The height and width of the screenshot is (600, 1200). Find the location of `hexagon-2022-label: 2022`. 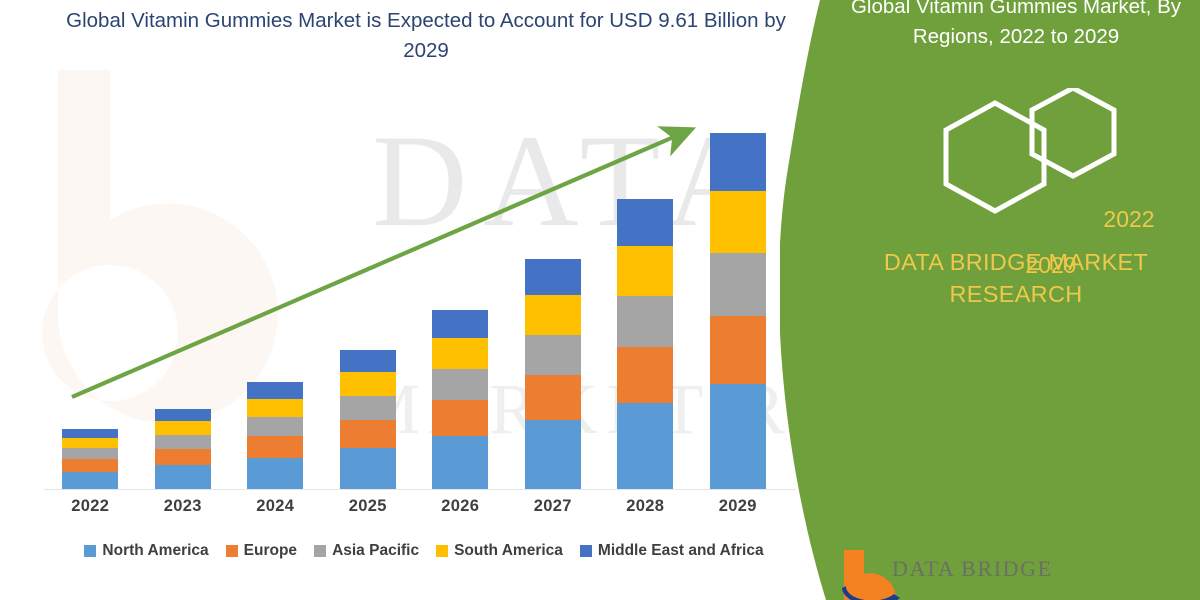

hexagon-2022-label: 2022 is located at coordinates (1129, 219).